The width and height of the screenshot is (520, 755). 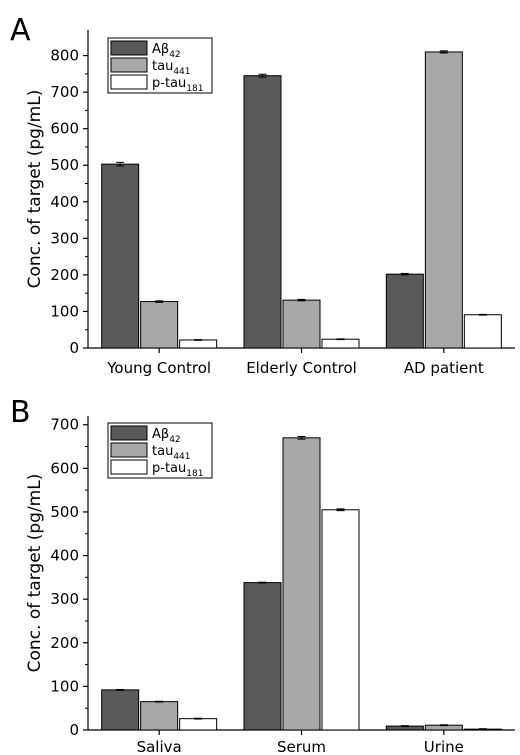 I want to click on panel-label-b: B, so click(x=20, y=412).